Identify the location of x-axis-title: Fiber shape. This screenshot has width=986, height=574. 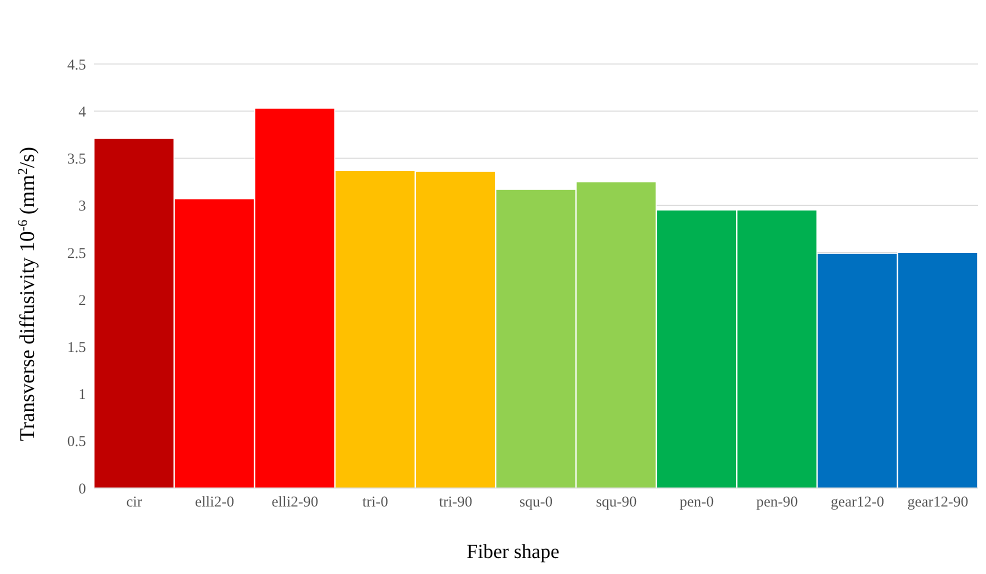
(513, 552).